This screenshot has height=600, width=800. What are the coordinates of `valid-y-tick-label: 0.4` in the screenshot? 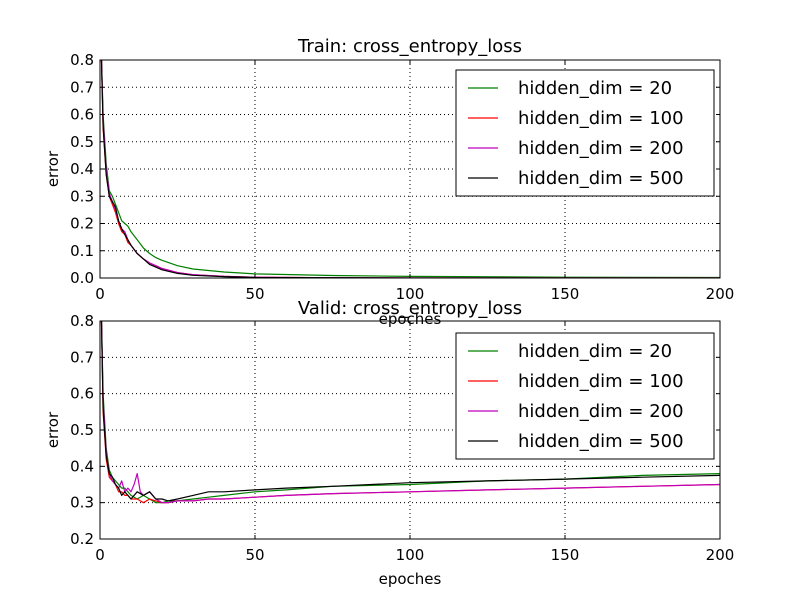 It's located at (82, 466).